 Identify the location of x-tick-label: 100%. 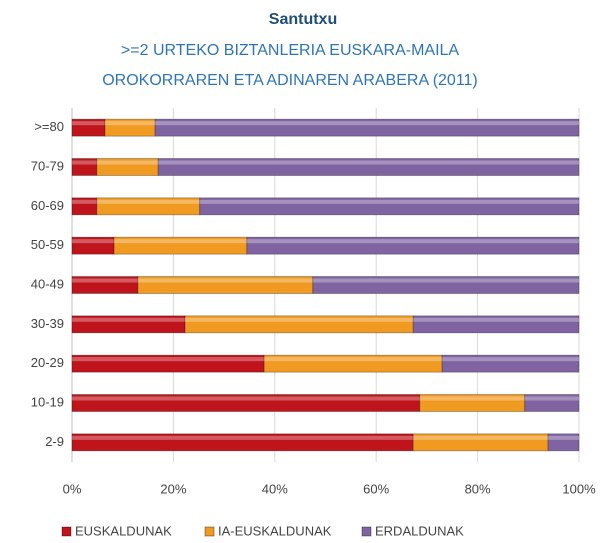
(579, 488).